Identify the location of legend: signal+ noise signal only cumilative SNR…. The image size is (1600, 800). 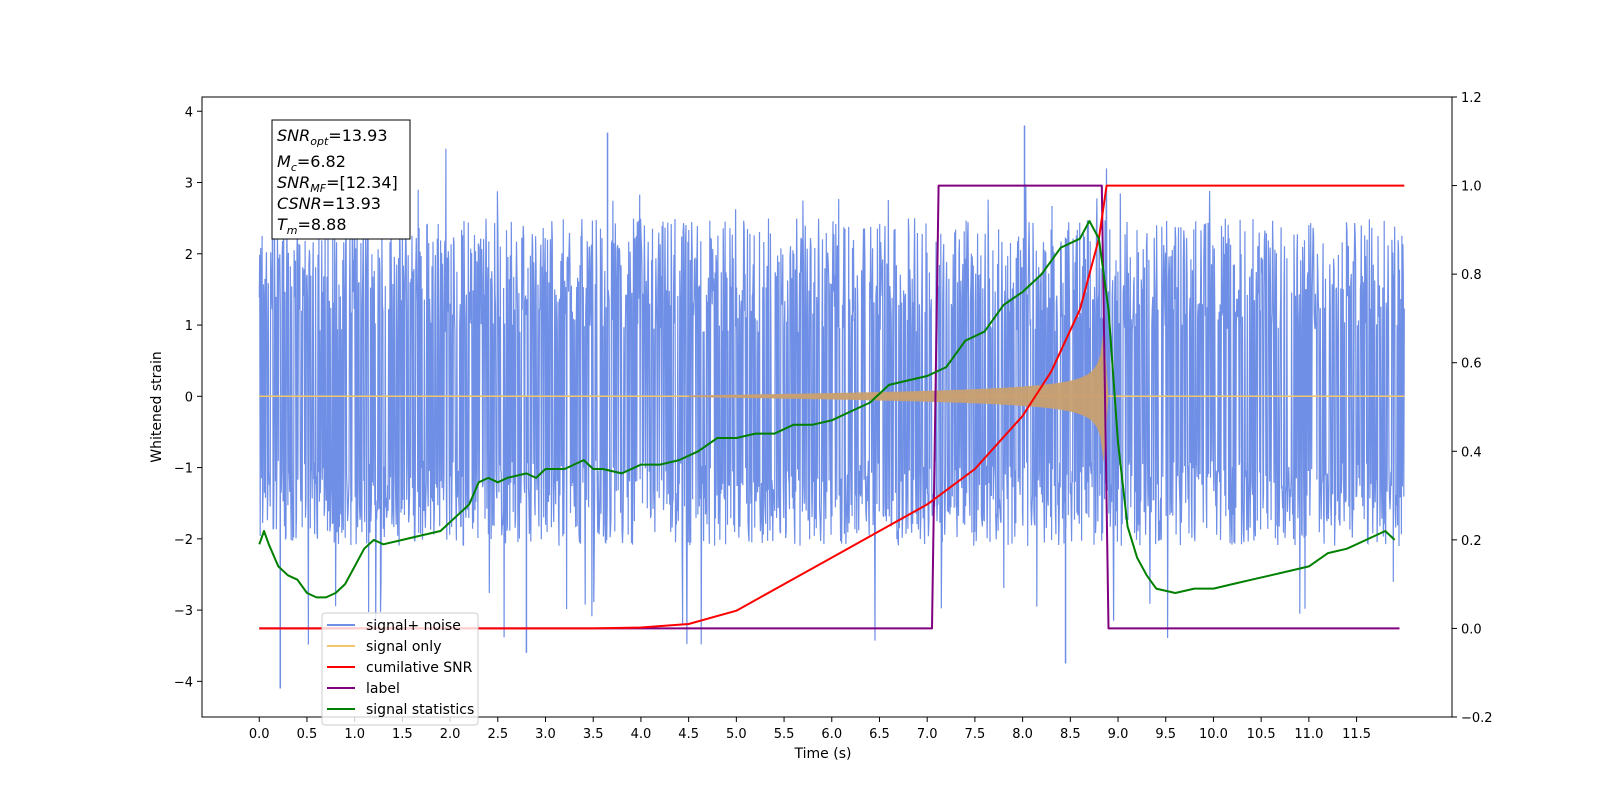
(400, 669).